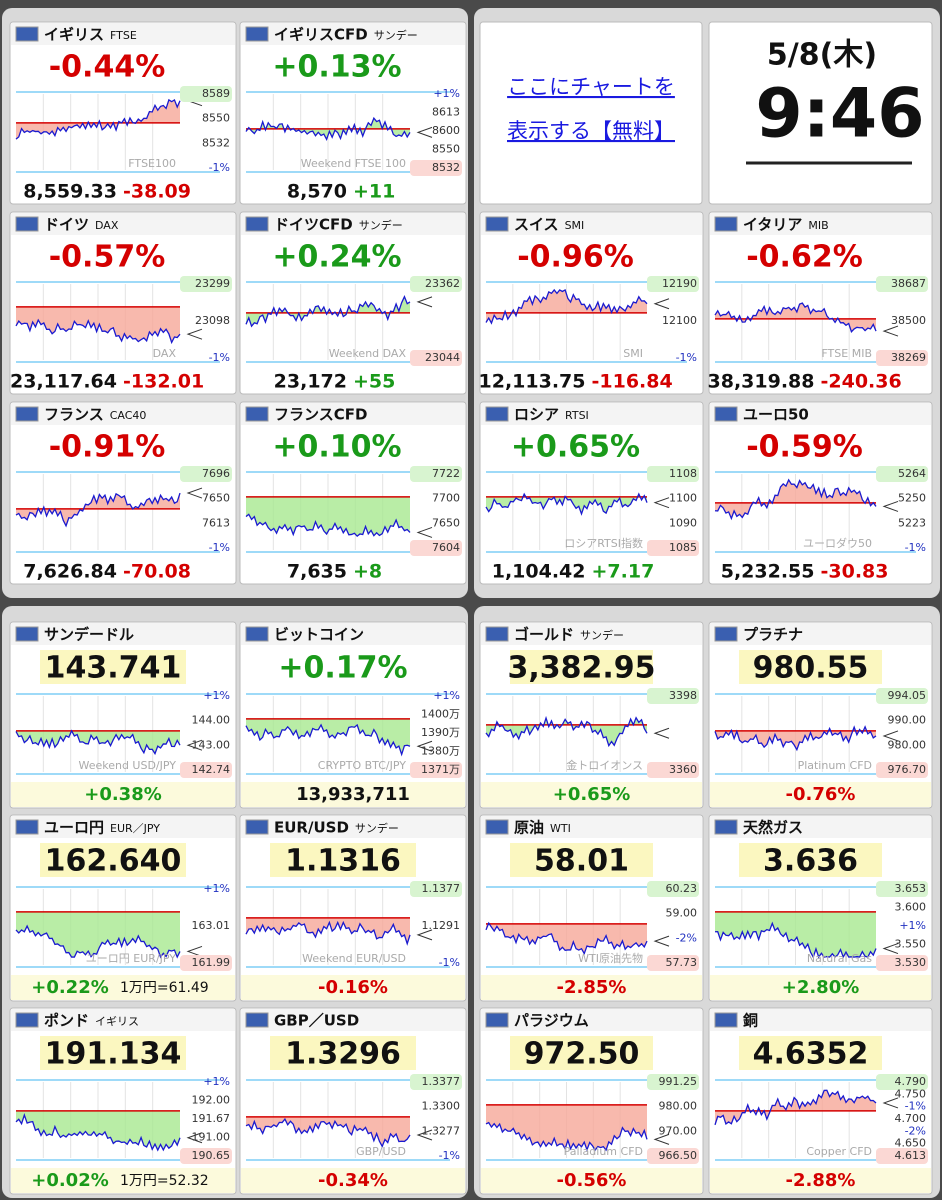 Image resolution: width=942 pixels, height=1200 pixels. Describe the element at coordinates (123, 794) in the screenshot. I see `footline: +0.38%` at that location.